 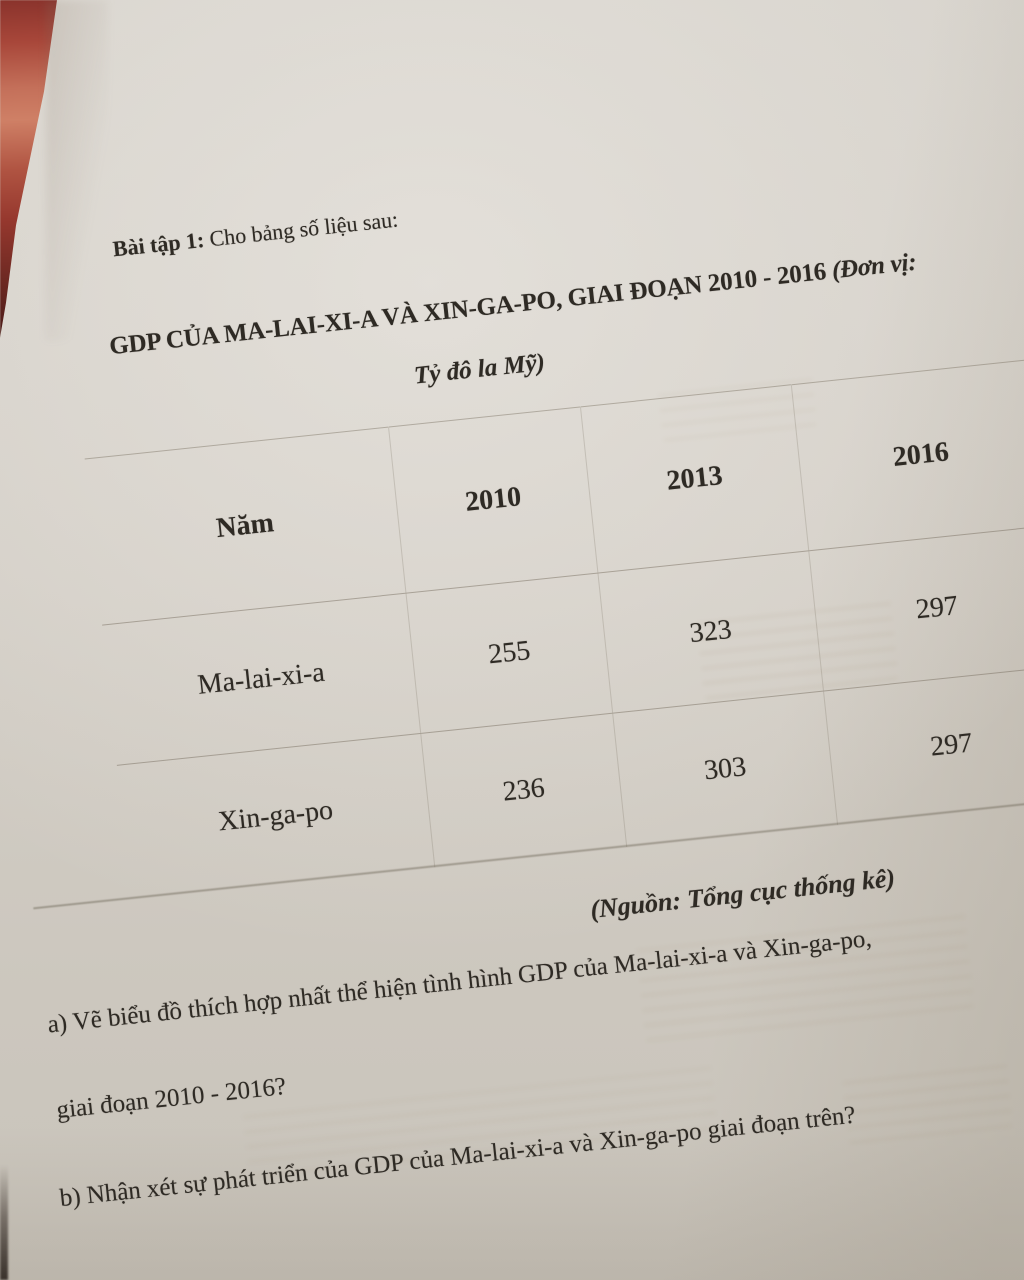 What do you see at coordinates (907, 455) in the screenshot?
I see `year-header-cell: 2016` at bounding box center [907, 455].